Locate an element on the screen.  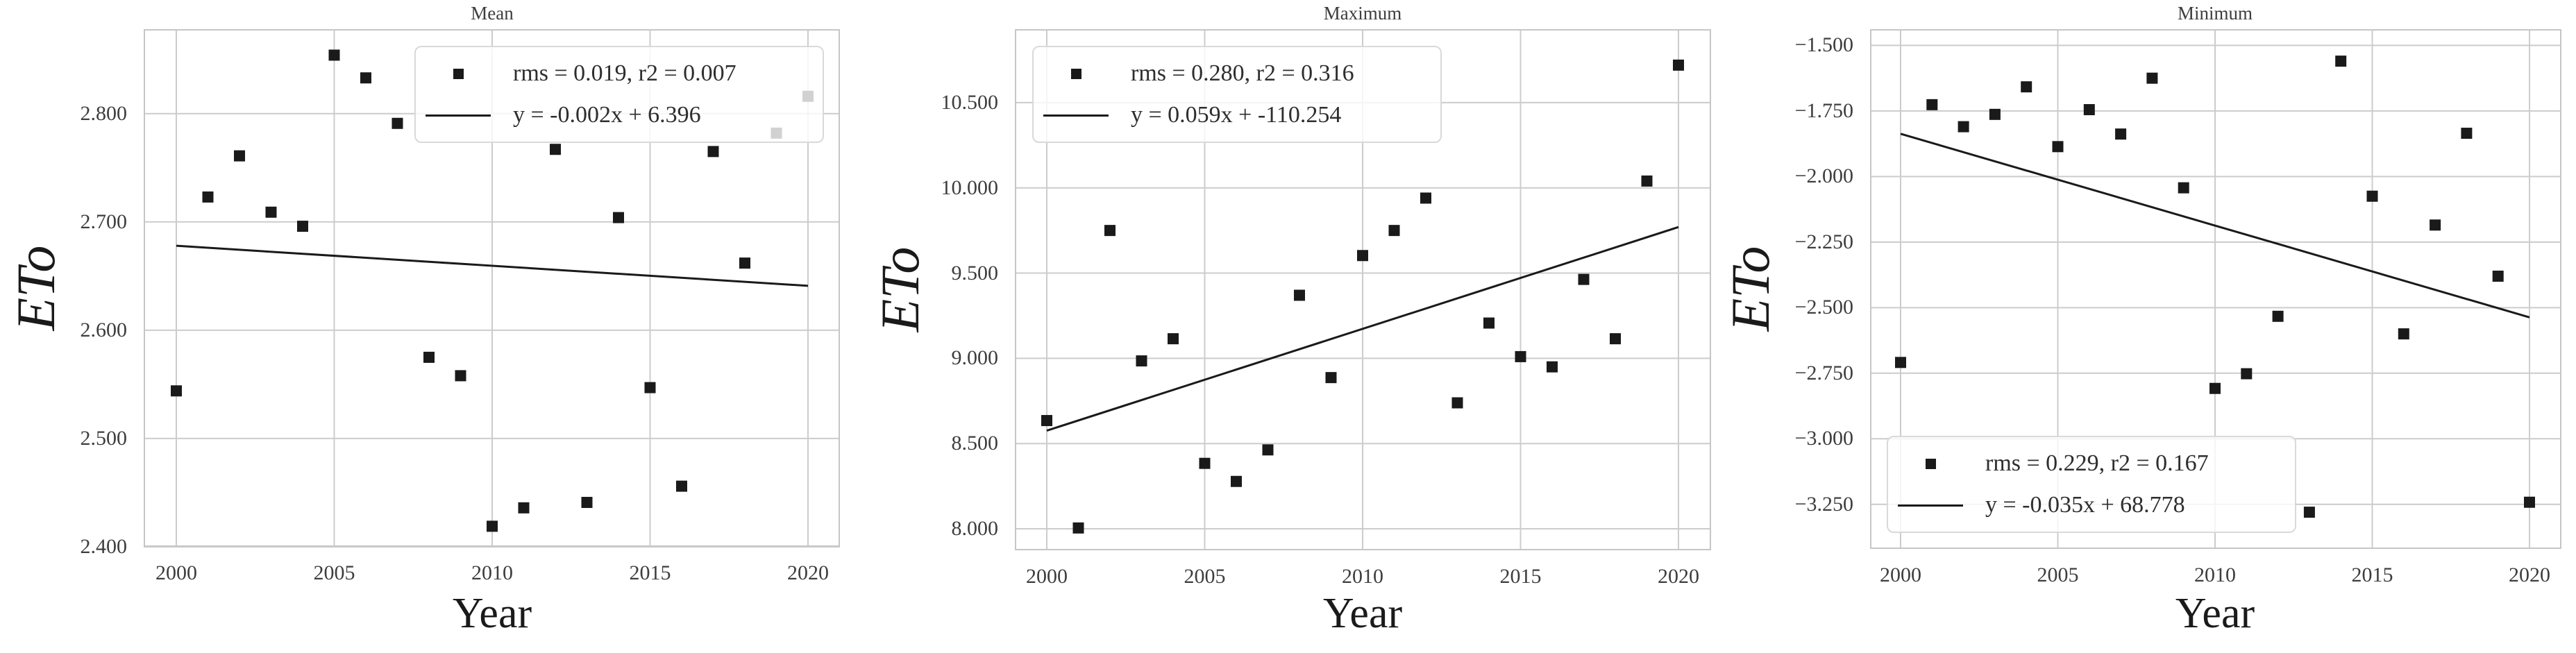
y-tick-label: 2.400 is located at coordinates (104, 546).